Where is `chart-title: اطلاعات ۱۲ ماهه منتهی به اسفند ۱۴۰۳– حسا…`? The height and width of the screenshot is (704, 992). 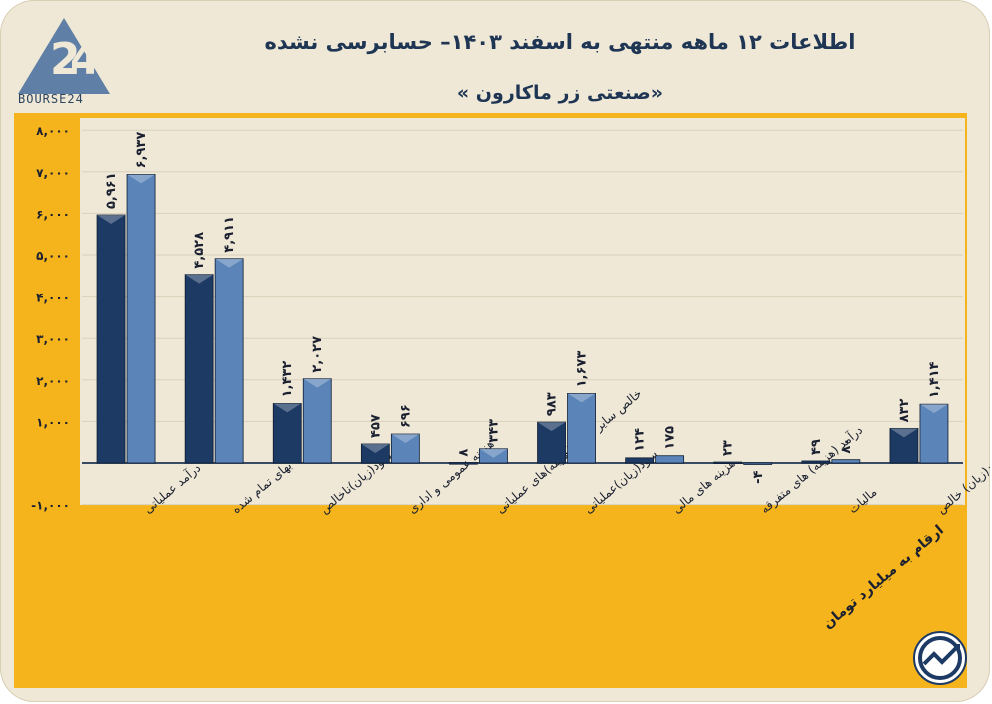
chart-title: اطلاعات ۱۲ ماهه منتهی به اسفند ۱۴۰۳– حسا… is located at coordinates (560, 42).